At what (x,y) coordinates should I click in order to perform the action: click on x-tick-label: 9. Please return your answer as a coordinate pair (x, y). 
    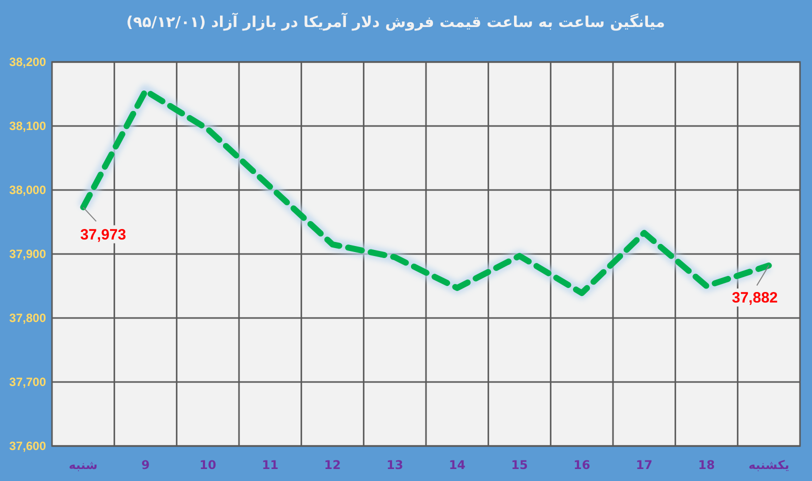
    Looking at the image, I should click on (145, 465).